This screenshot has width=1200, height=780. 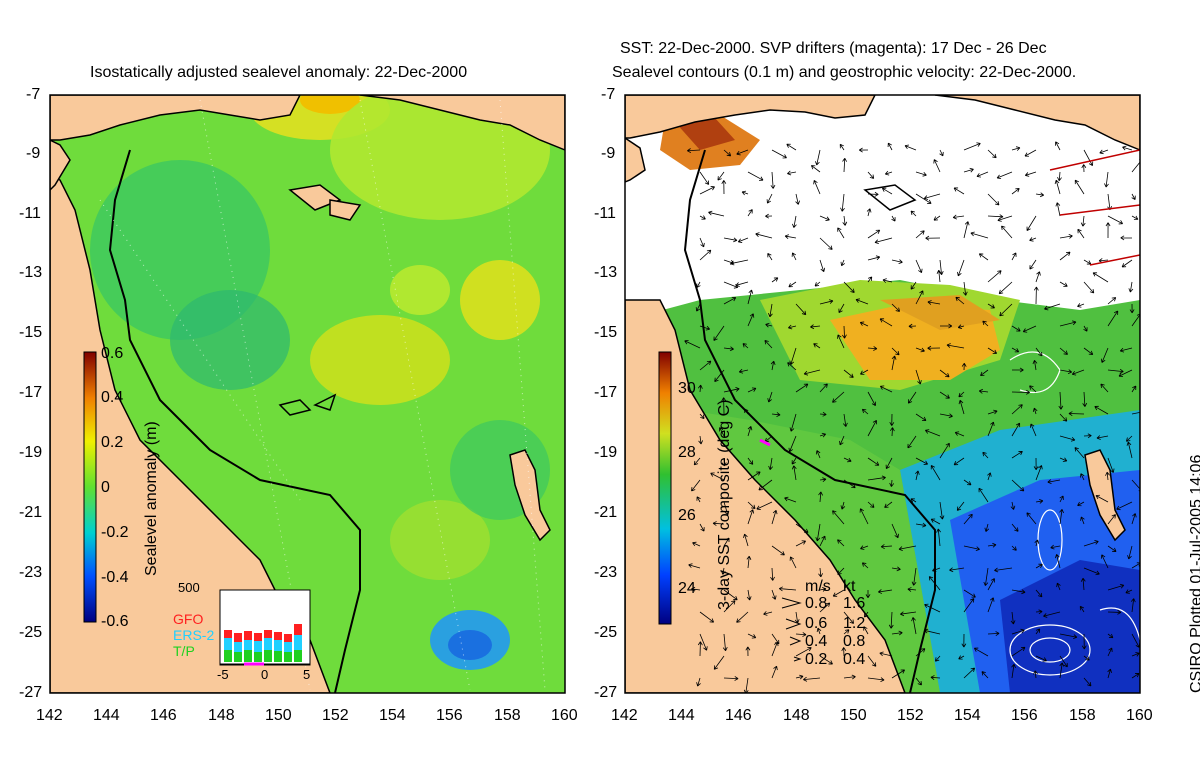 I want to click on cape-york, so click(x=60, y=165).